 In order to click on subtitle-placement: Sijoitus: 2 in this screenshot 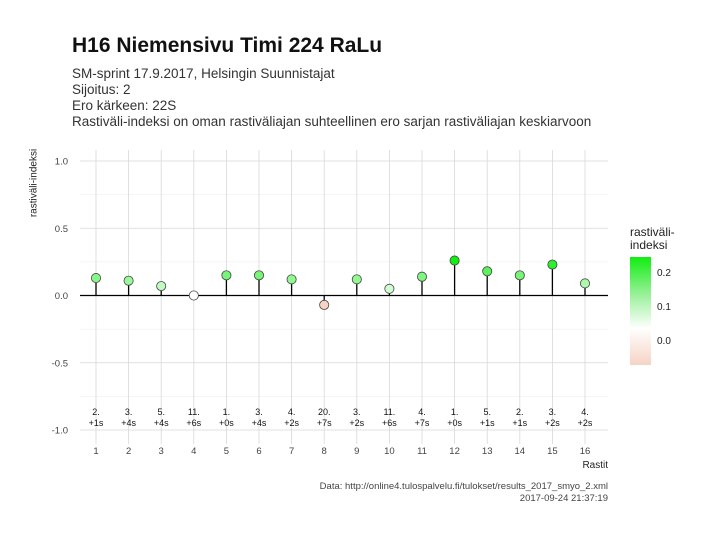, I will do `click(101, 89)`.